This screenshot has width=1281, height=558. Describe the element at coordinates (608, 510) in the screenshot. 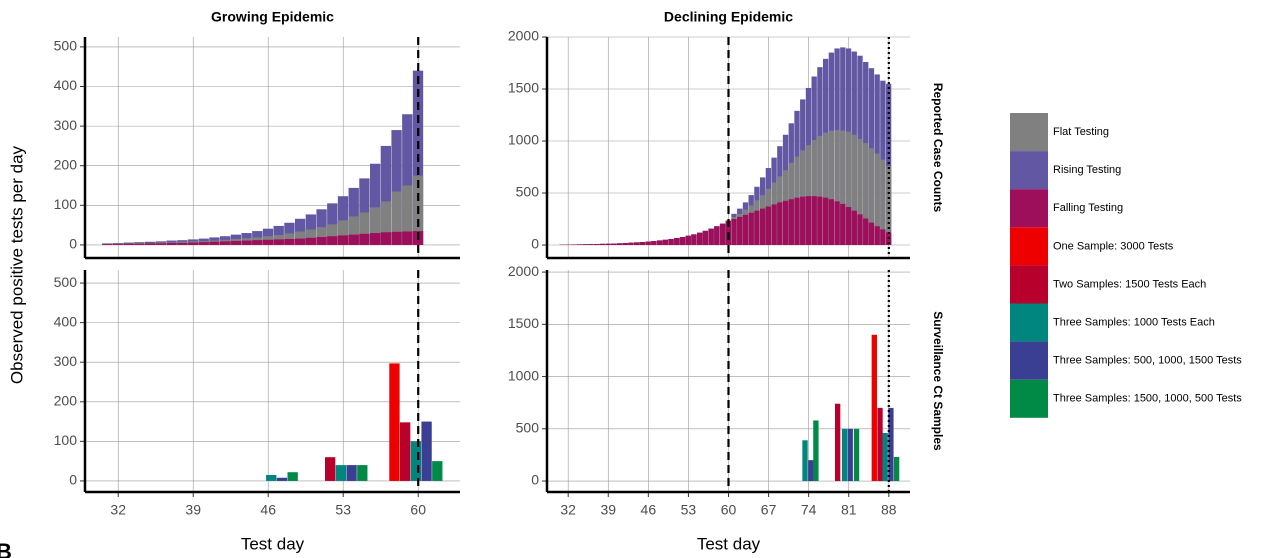

I see `x-tick-label: 39` at that location.